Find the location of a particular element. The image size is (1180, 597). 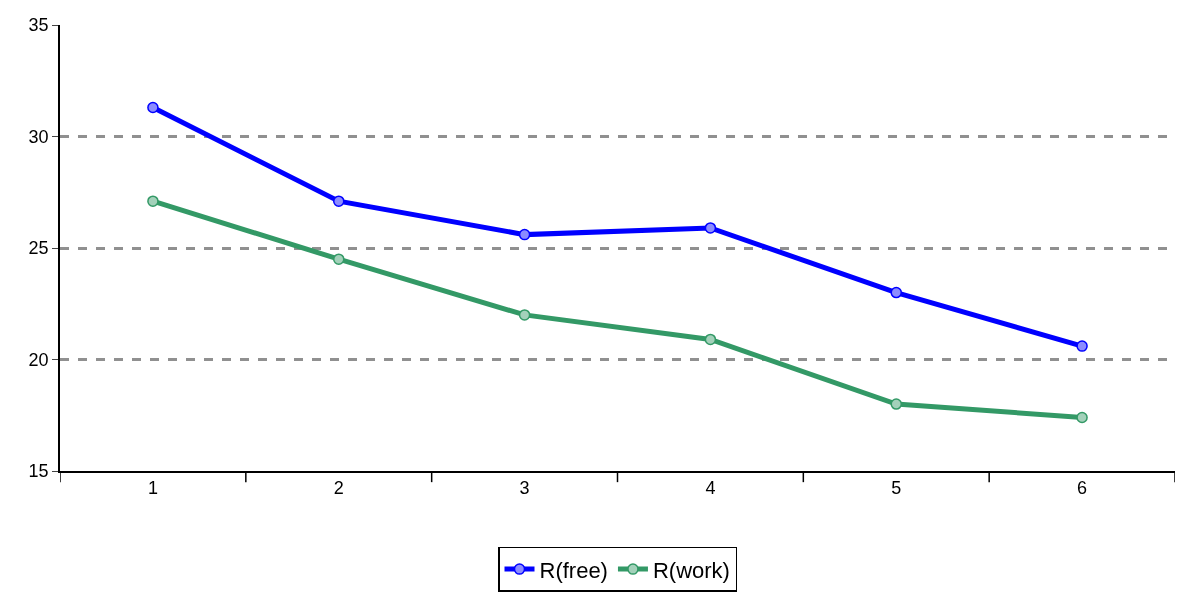

y-tick-label: 25 is located at coordinates (38, 248).